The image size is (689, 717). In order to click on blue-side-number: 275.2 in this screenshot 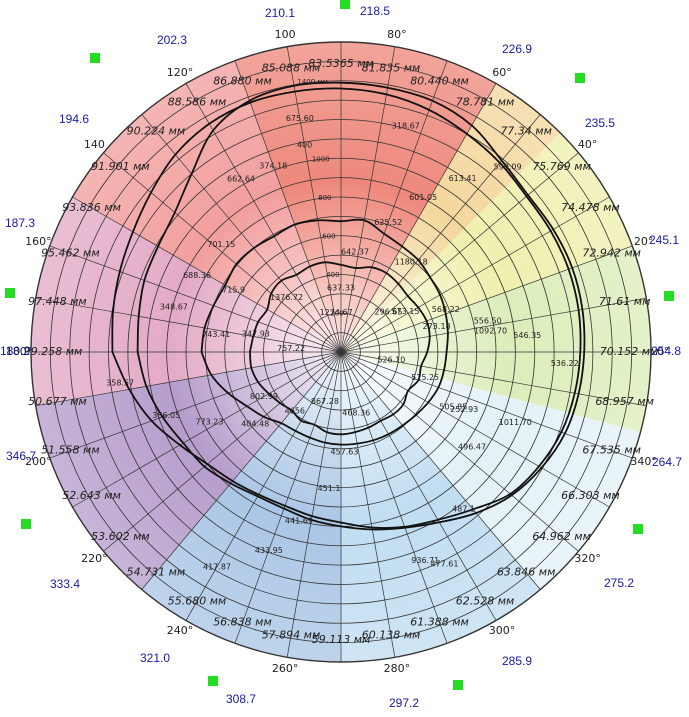, I will do `click(619, 583)`.